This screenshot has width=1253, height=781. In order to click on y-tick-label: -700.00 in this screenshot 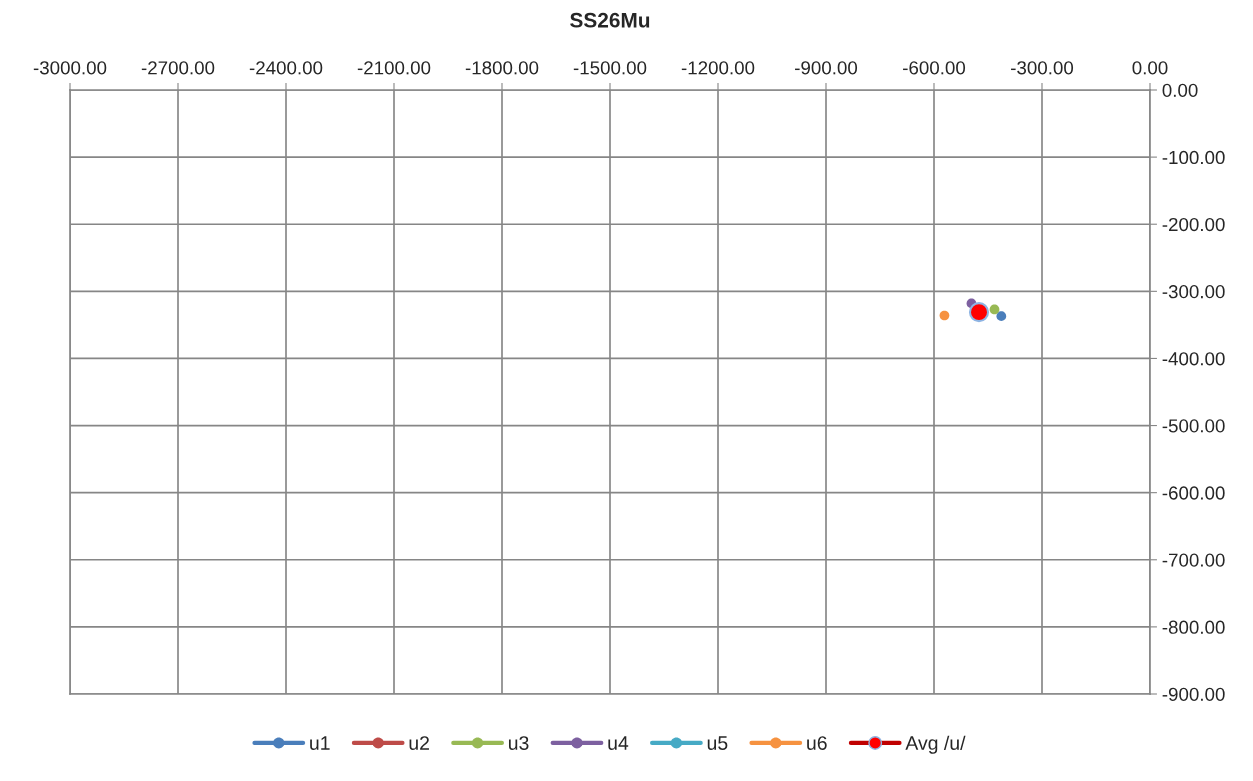, I will do `click(1193, 560)`.